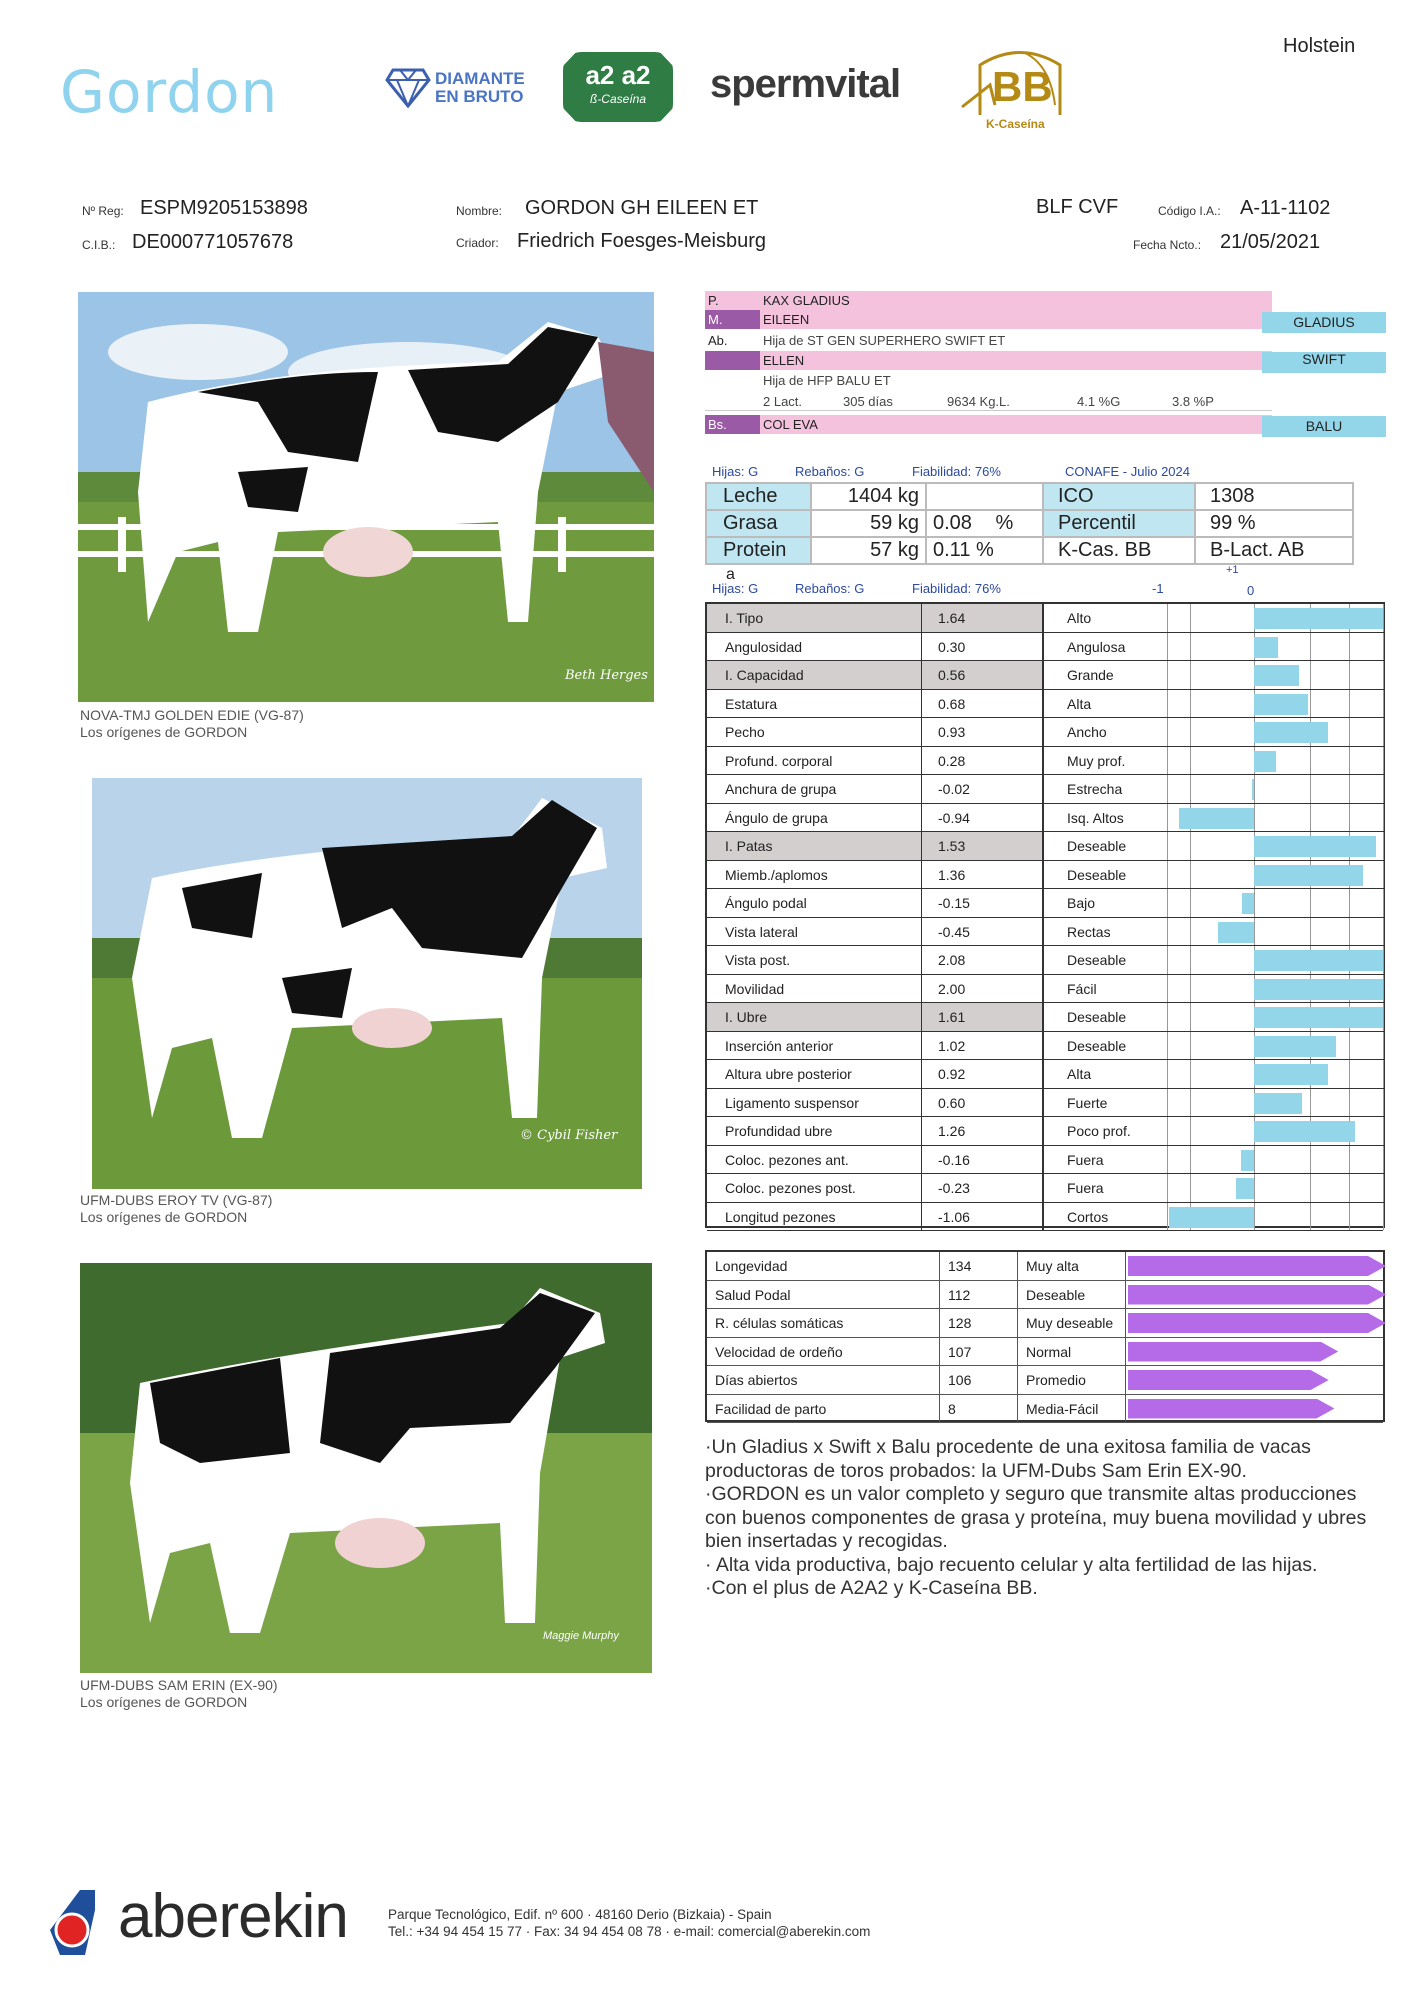 This screenshot has width=1414, height=2000. I want to click on trait-value: 1.53, so click(983, 846).